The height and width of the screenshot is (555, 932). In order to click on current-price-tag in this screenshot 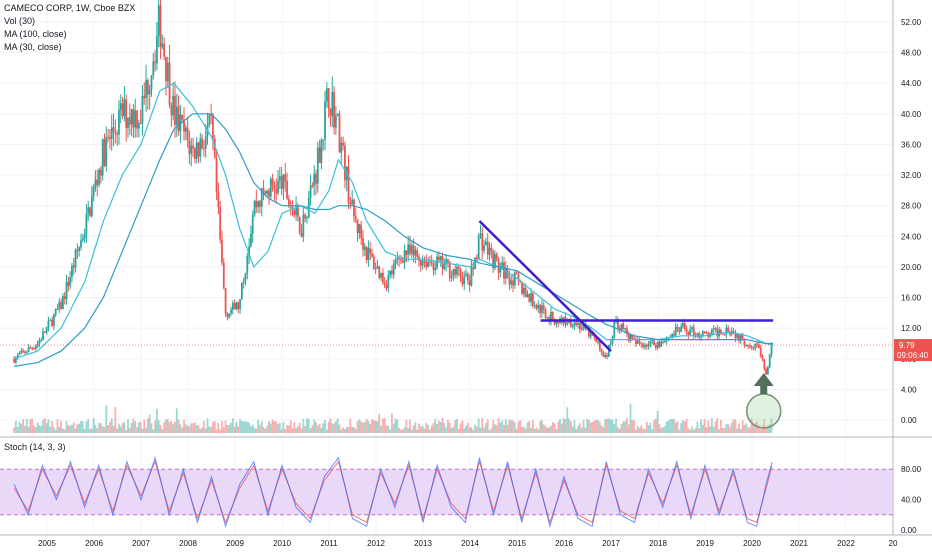, I will do `click(913, 350)`.